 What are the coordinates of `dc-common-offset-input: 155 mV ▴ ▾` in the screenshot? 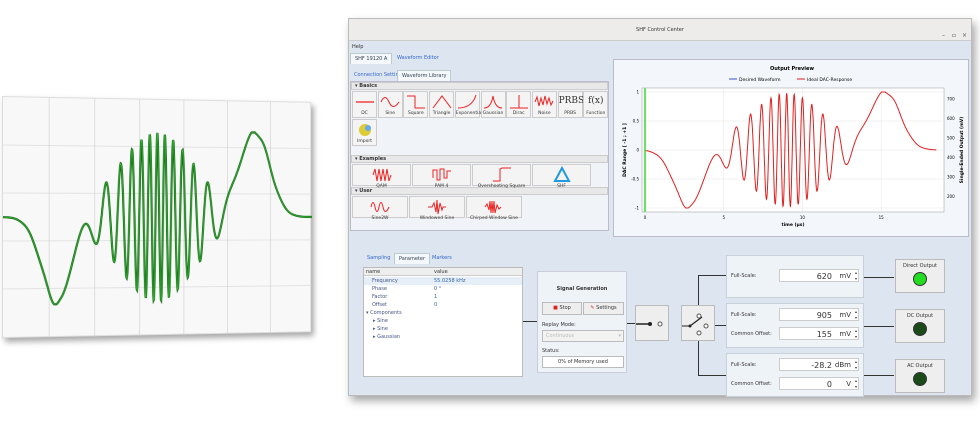 It's located at (819, 333).